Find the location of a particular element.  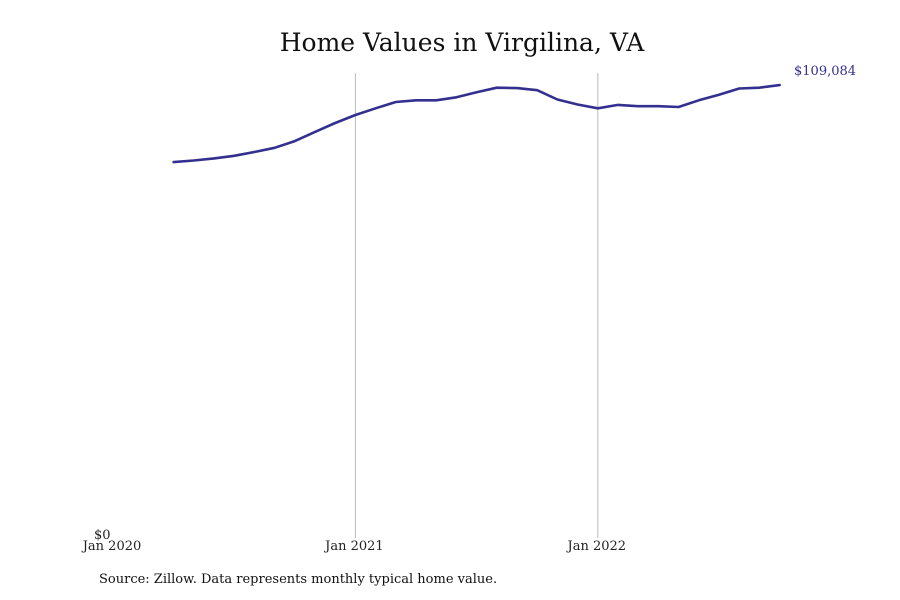

series-line is located at coordinates (476, 123).